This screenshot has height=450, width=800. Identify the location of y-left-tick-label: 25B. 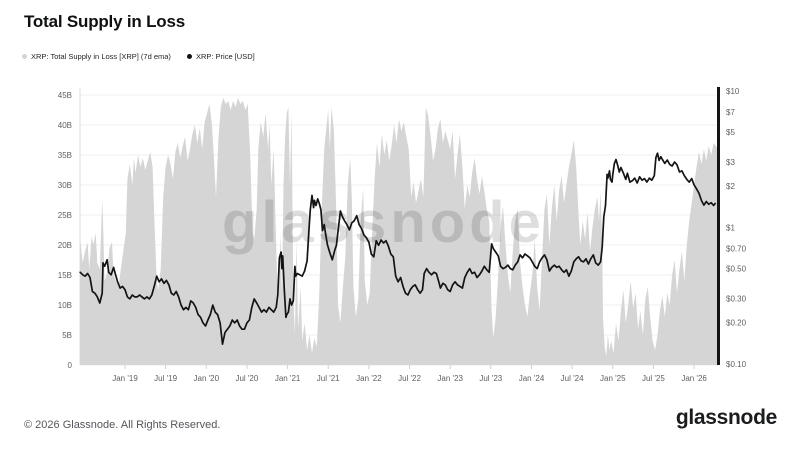
(65, 215).